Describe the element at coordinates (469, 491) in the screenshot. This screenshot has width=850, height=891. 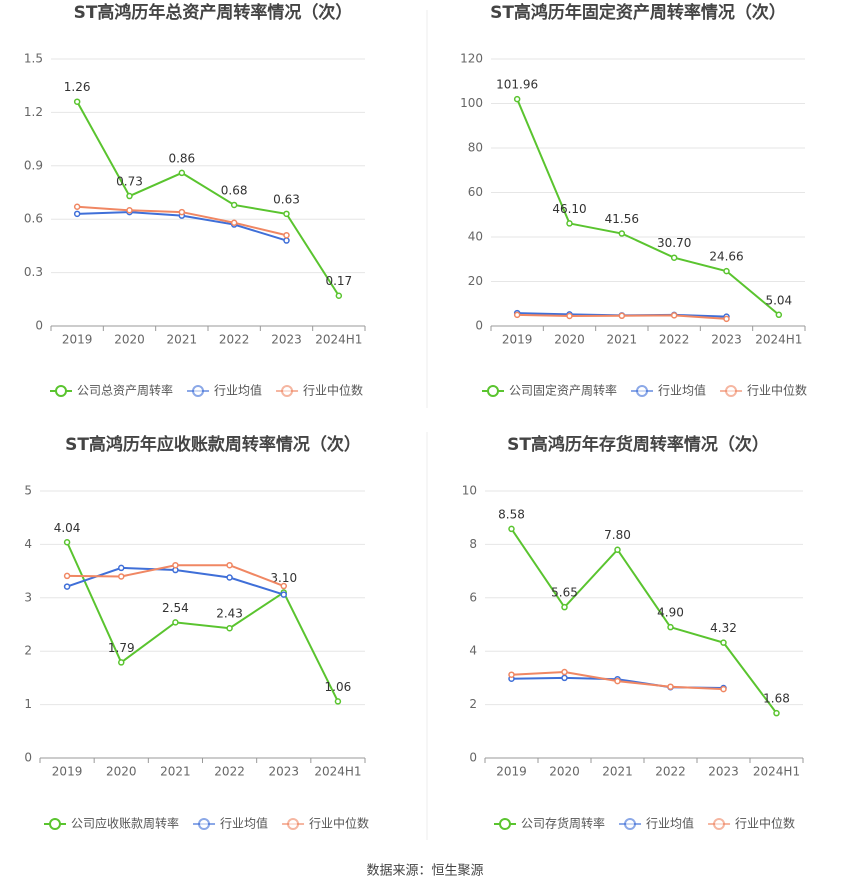
I see `y-tick-label: 10` at that location.